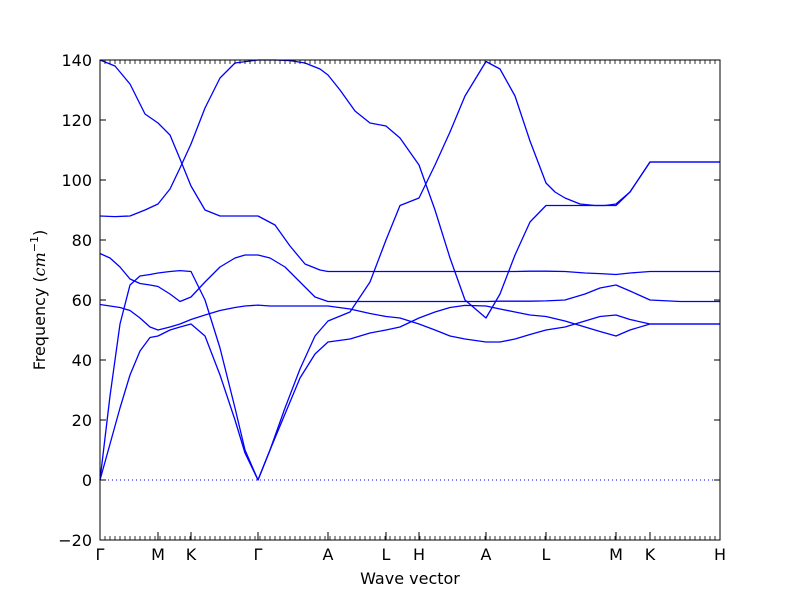 The image size is (800, 600). What do you see at coordinates (76, 180) in the screenshot?
I see `y-tick-label: 100` at bounding box center [76, 180].